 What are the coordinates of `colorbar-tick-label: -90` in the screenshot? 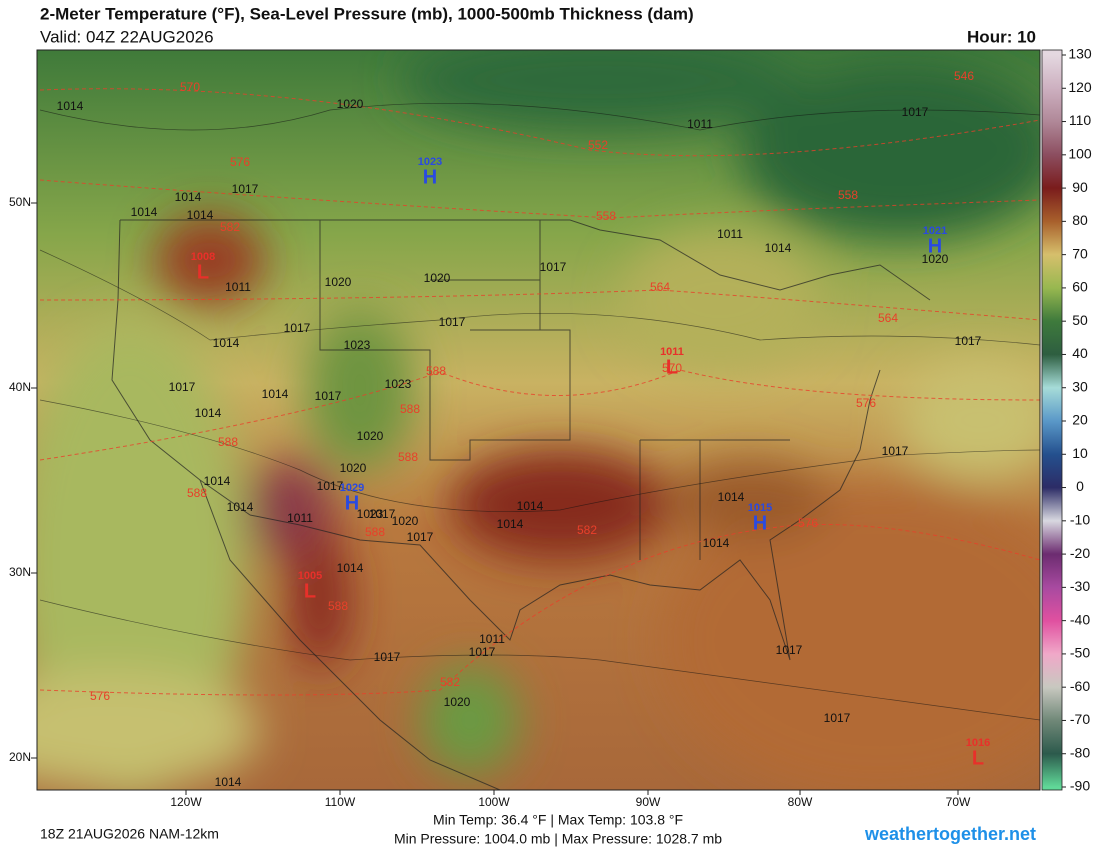 It's located at (1080, 786).